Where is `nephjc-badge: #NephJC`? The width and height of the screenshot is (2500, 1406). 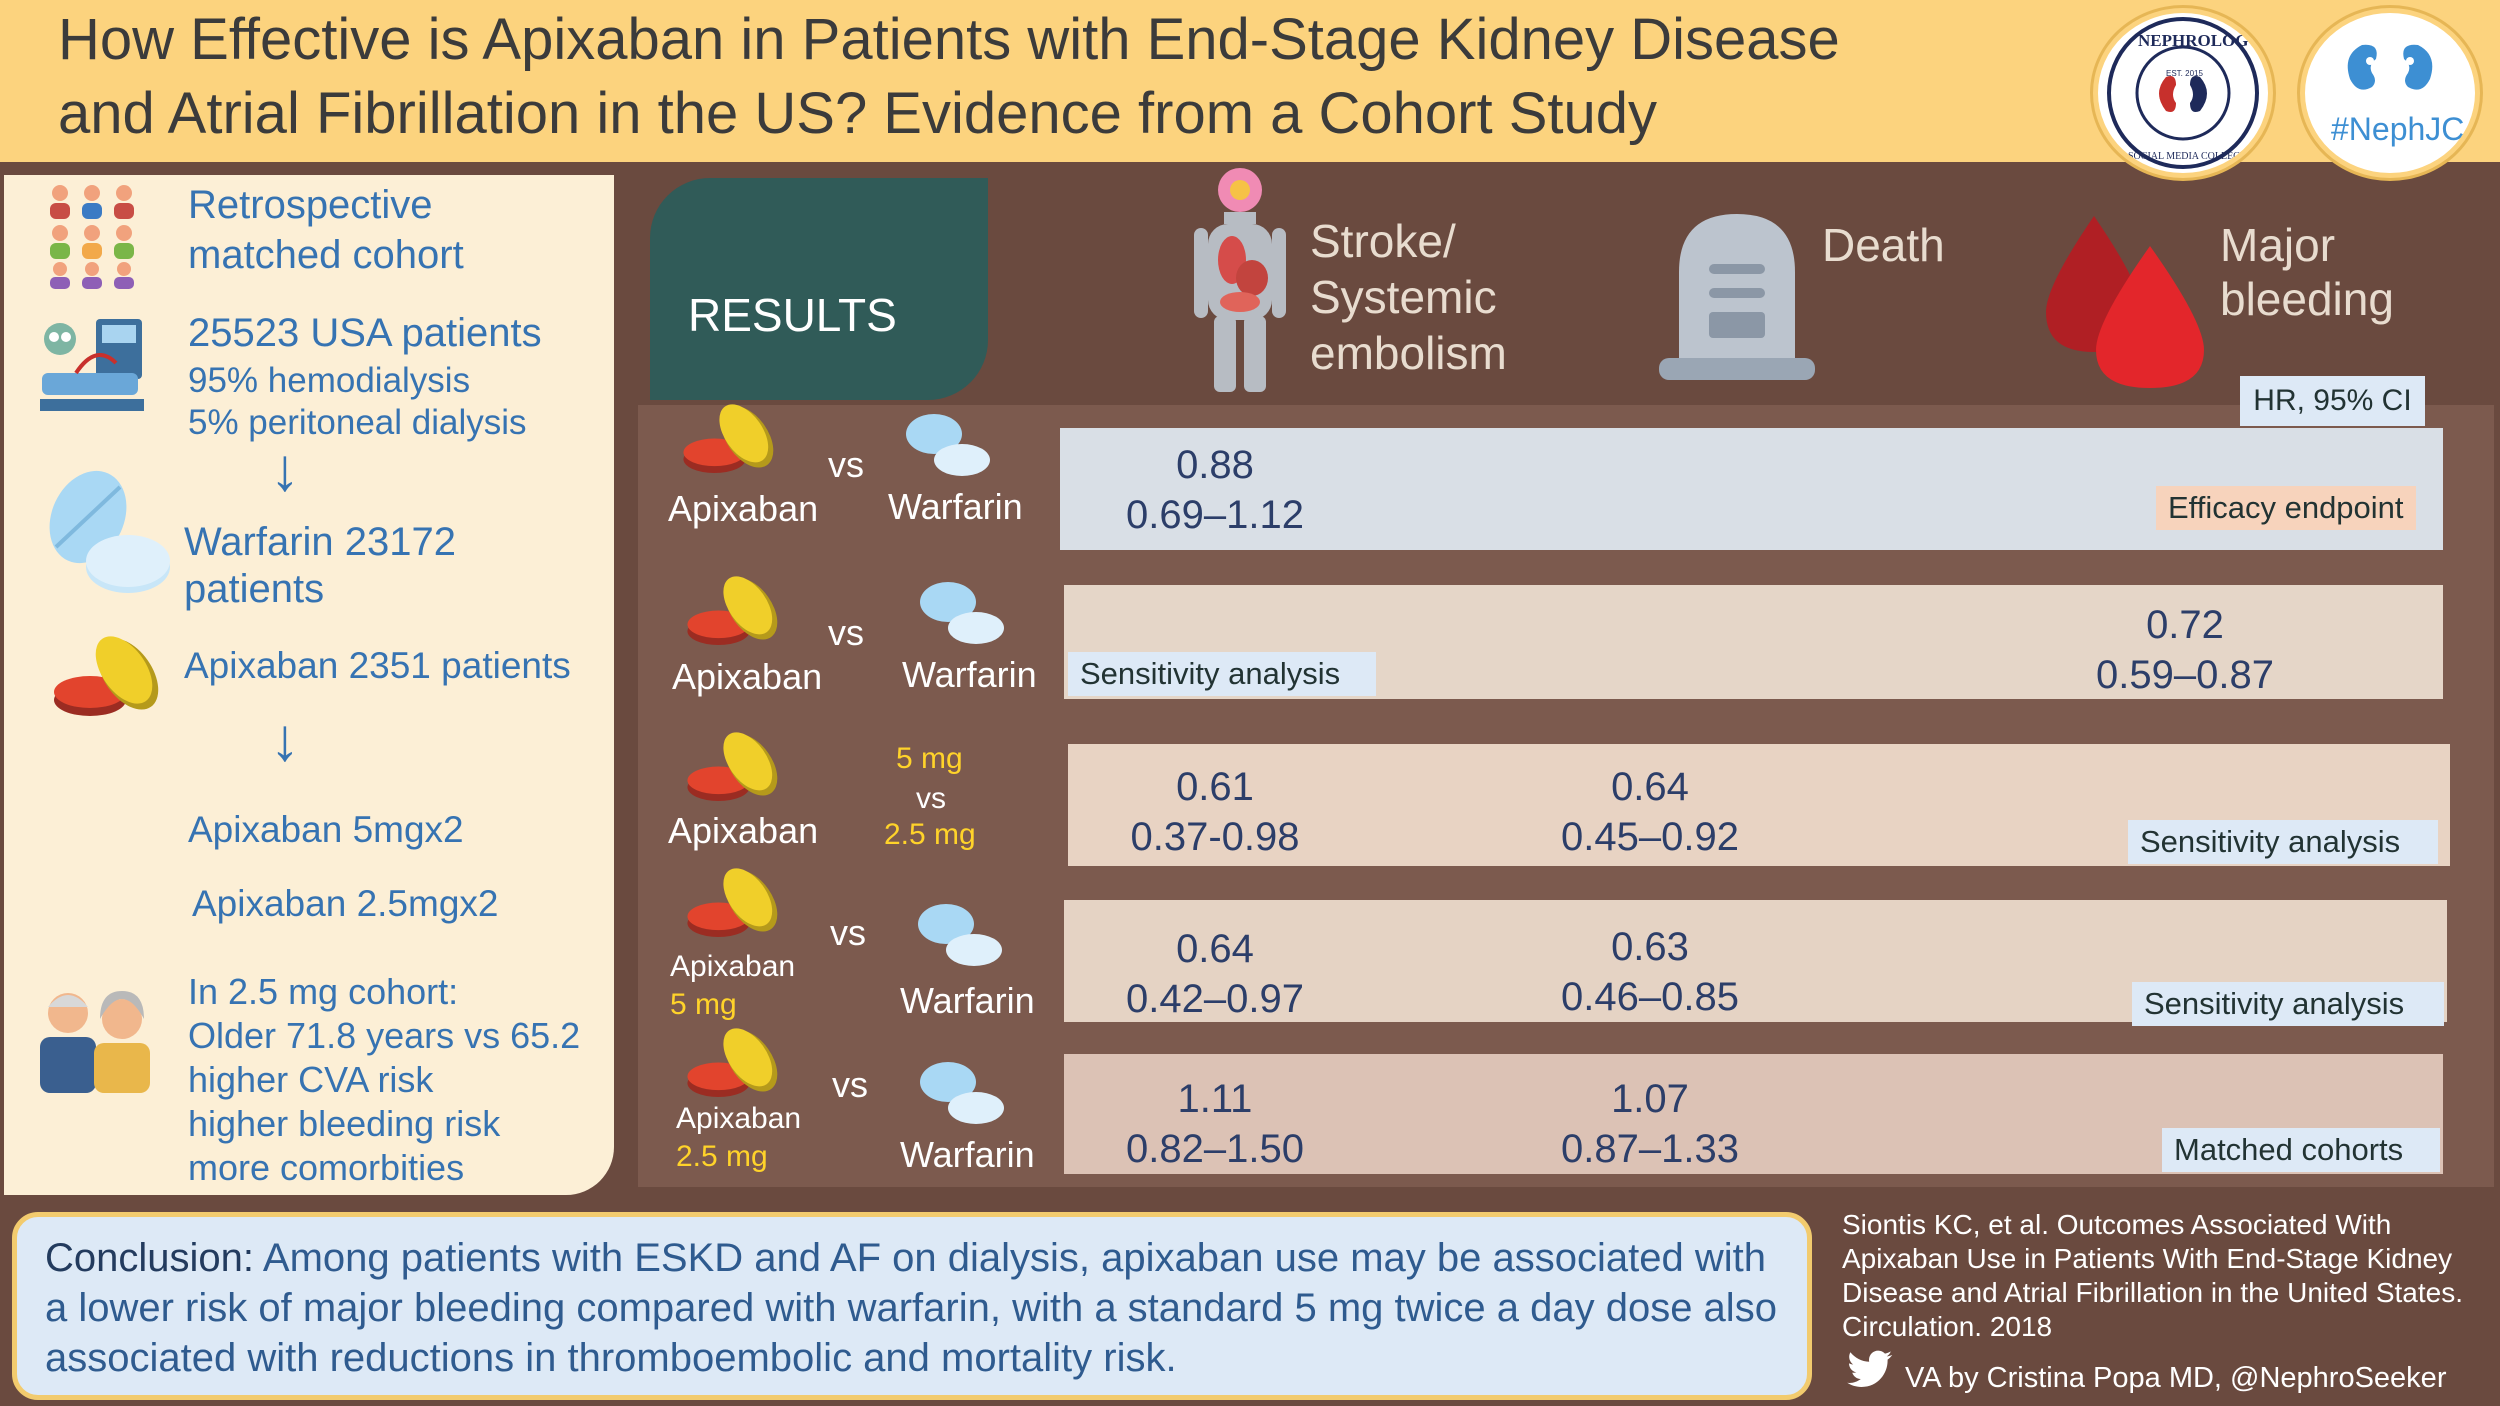 nephjc-badge: #NephJC is located at coordinates (2390, 93).